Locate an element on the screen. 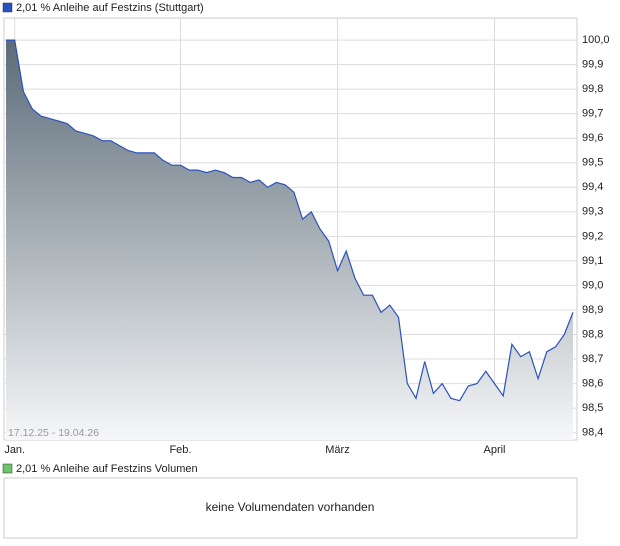 This screenshot has height=546, width=620. x-tick-label: Feb. is located at coordinates (180, 450).